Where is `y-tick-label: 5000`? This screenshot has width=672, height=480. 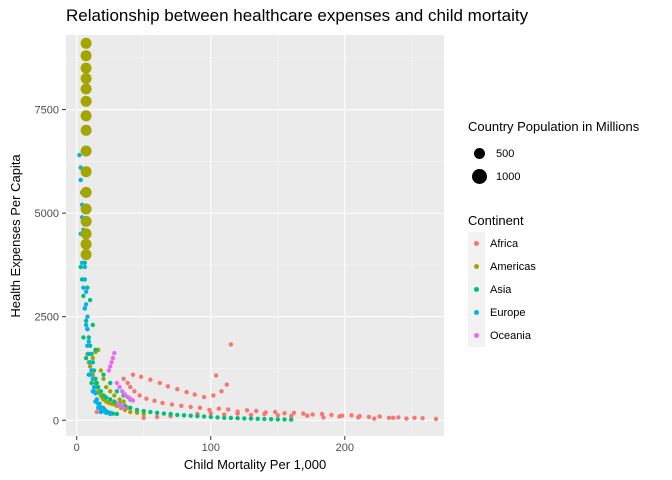 y-tick-label: 5000 is located at coordinates (47, 214).